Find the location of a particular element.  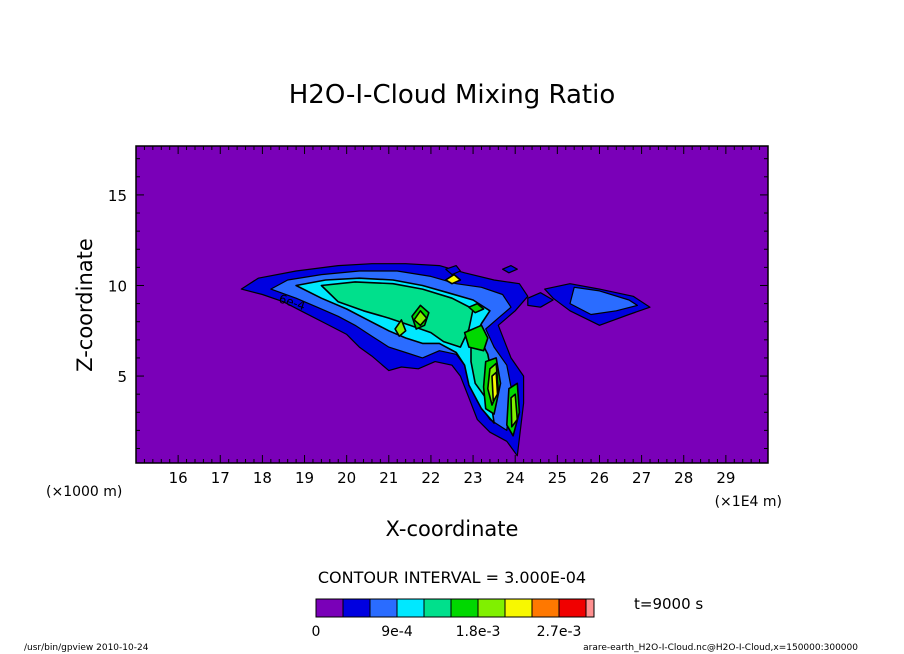

colorbar-tick-label-3: 2.7e-3 is located at coordinates (559, 632).